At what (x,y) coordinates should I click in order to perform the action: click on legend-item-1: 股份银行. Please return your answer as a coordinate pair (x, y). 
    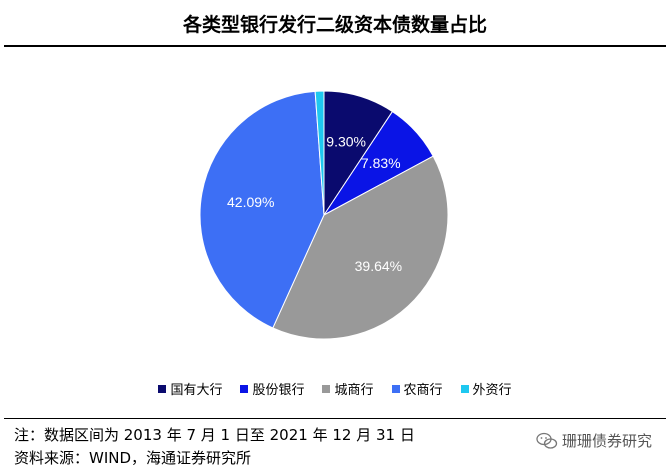
    Looking at the image, I should click on (272, 388).